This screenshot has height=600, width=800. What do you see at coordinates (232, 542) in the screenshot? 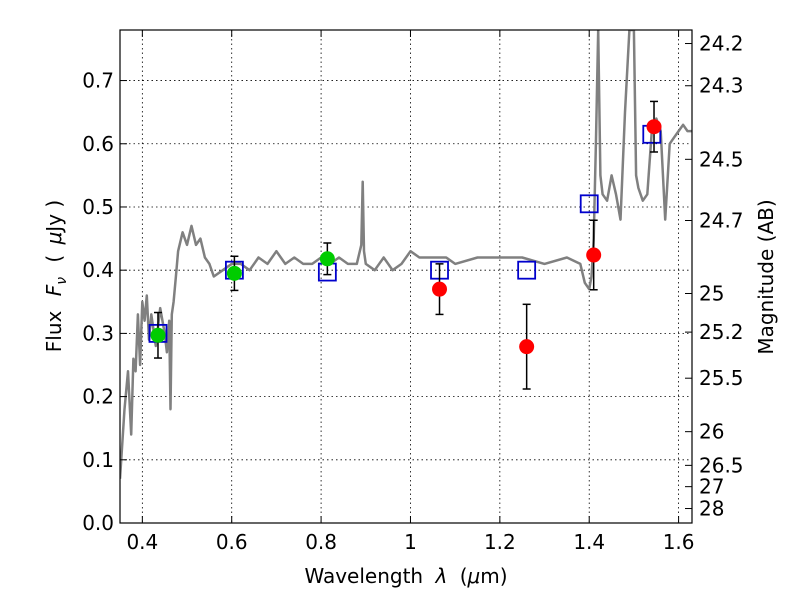
I see `x-tick-label: 0.6` at bounding box center [232, 542].